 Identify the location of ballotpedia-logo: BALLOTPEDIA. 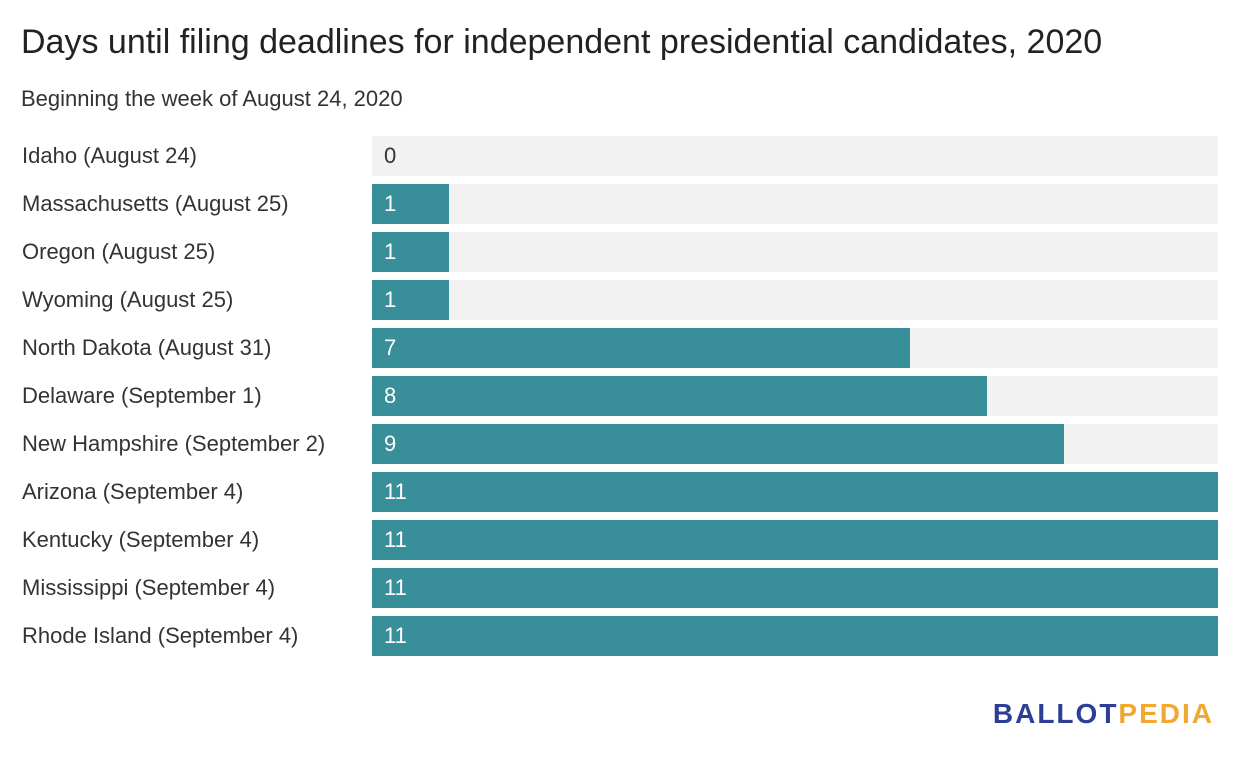
(1103, 714).